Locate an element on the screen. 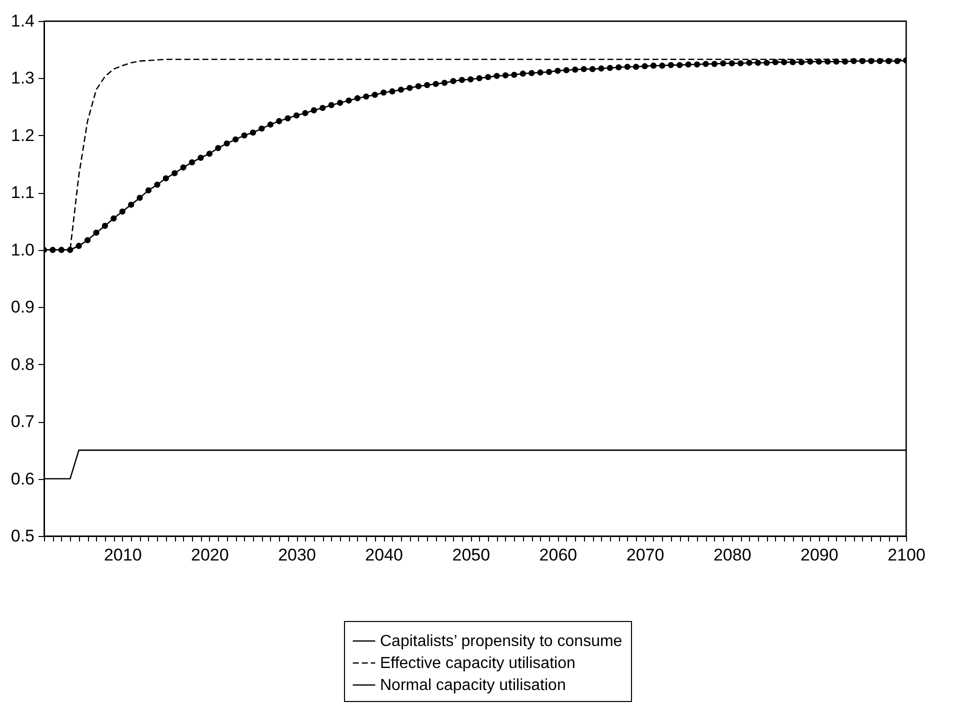  y-tick-label: 0.6 is located at coordinates (22, 478).